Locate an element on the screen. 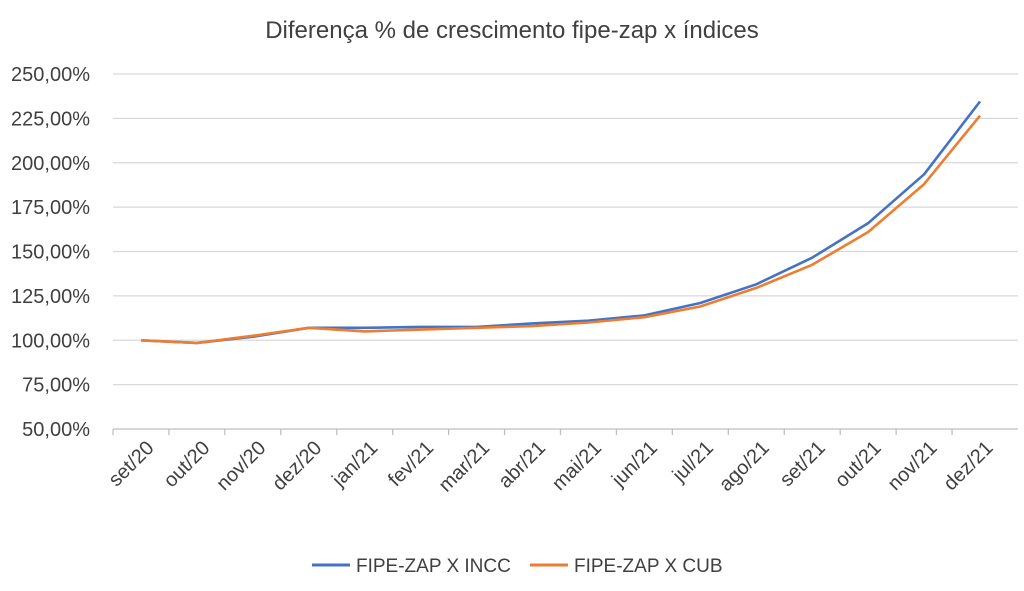  x-tick-label: abr/21 is located at coordinates (522, 465).